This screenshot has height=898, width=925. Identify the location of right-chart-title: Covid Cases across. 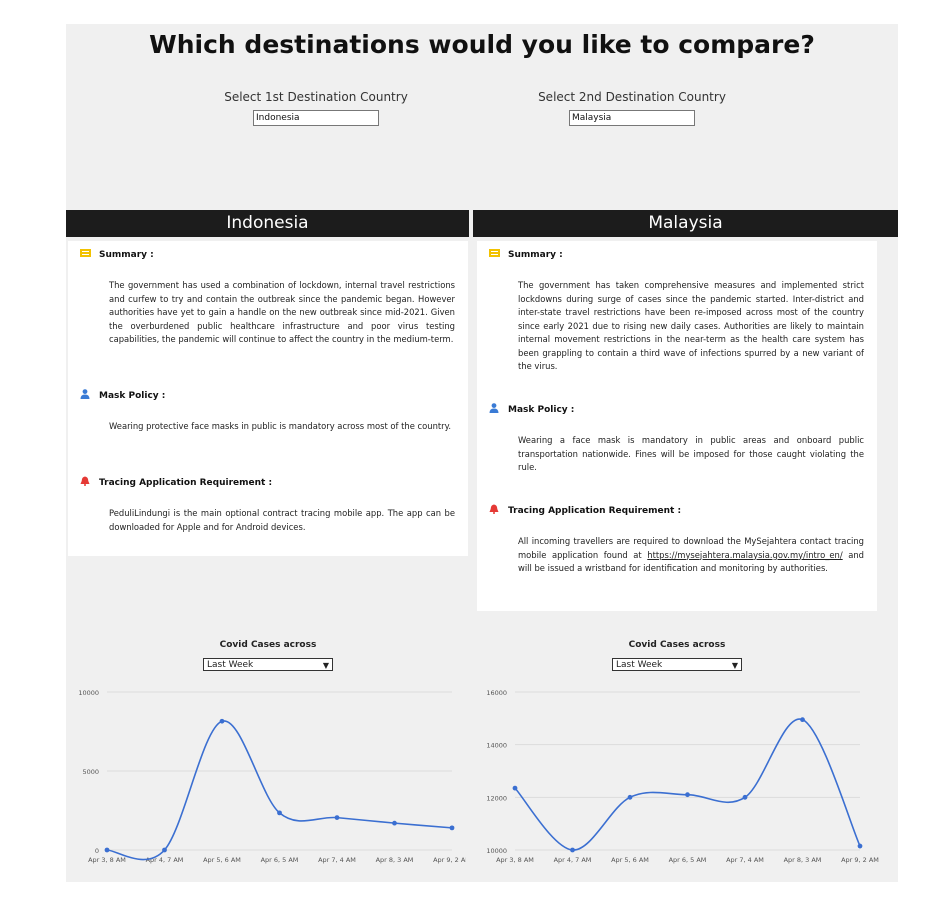
(677, 645).